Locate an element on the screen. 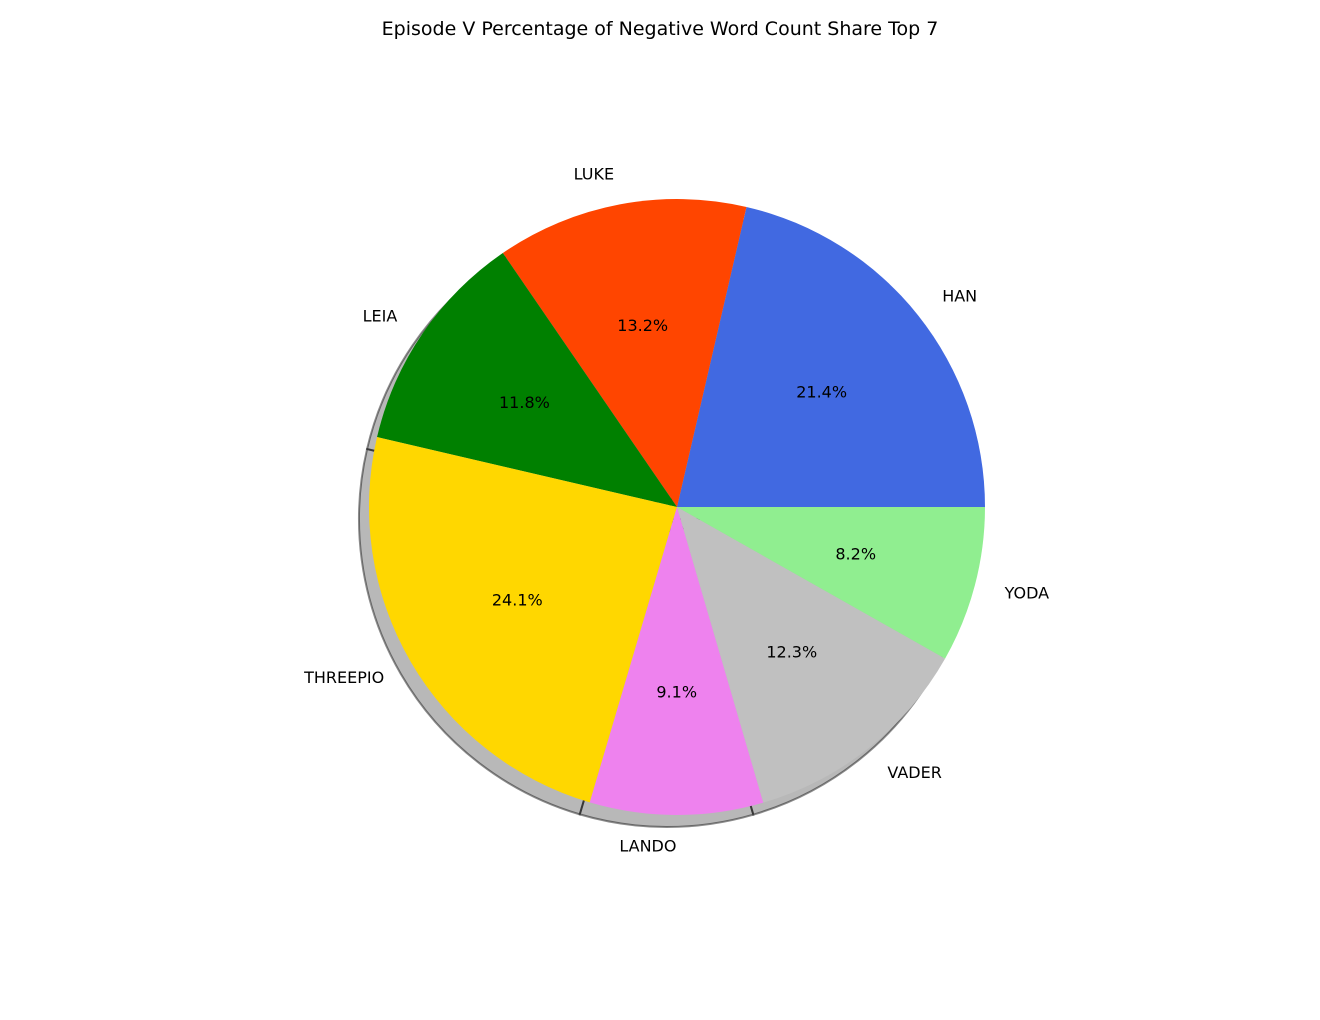 The height and width of the screenshot is (1020, 1320). slice-vader is located at coordinates (811, 655).